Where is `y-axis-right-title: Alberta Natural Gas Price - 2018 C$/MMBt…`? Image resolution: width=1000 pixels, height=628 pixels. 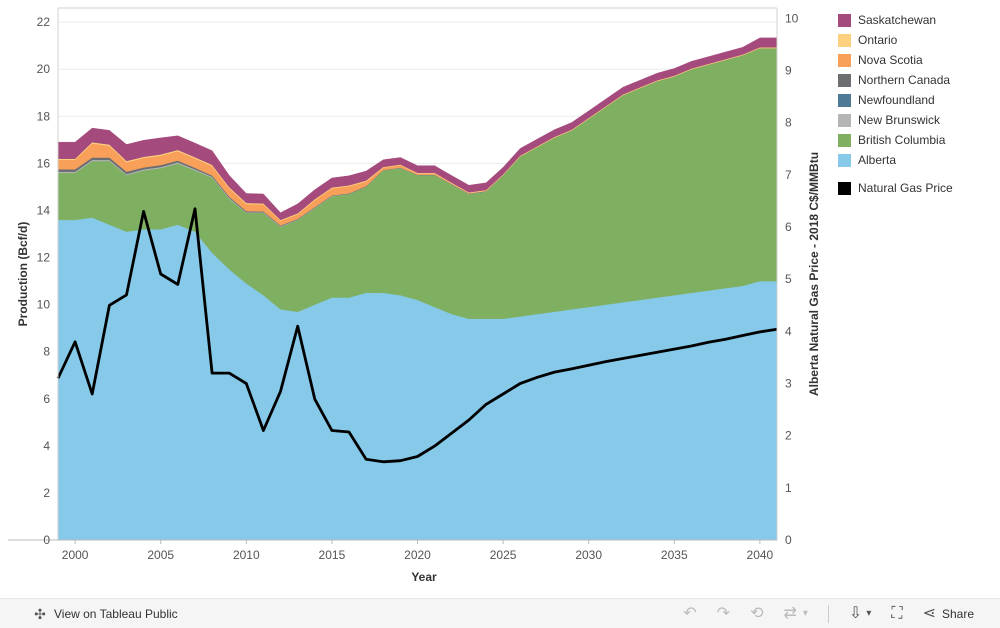 y-axis-right-title: Alberta Natural Gas Price - 2018 C$/MMBt… is located at coordinates (814, 274).